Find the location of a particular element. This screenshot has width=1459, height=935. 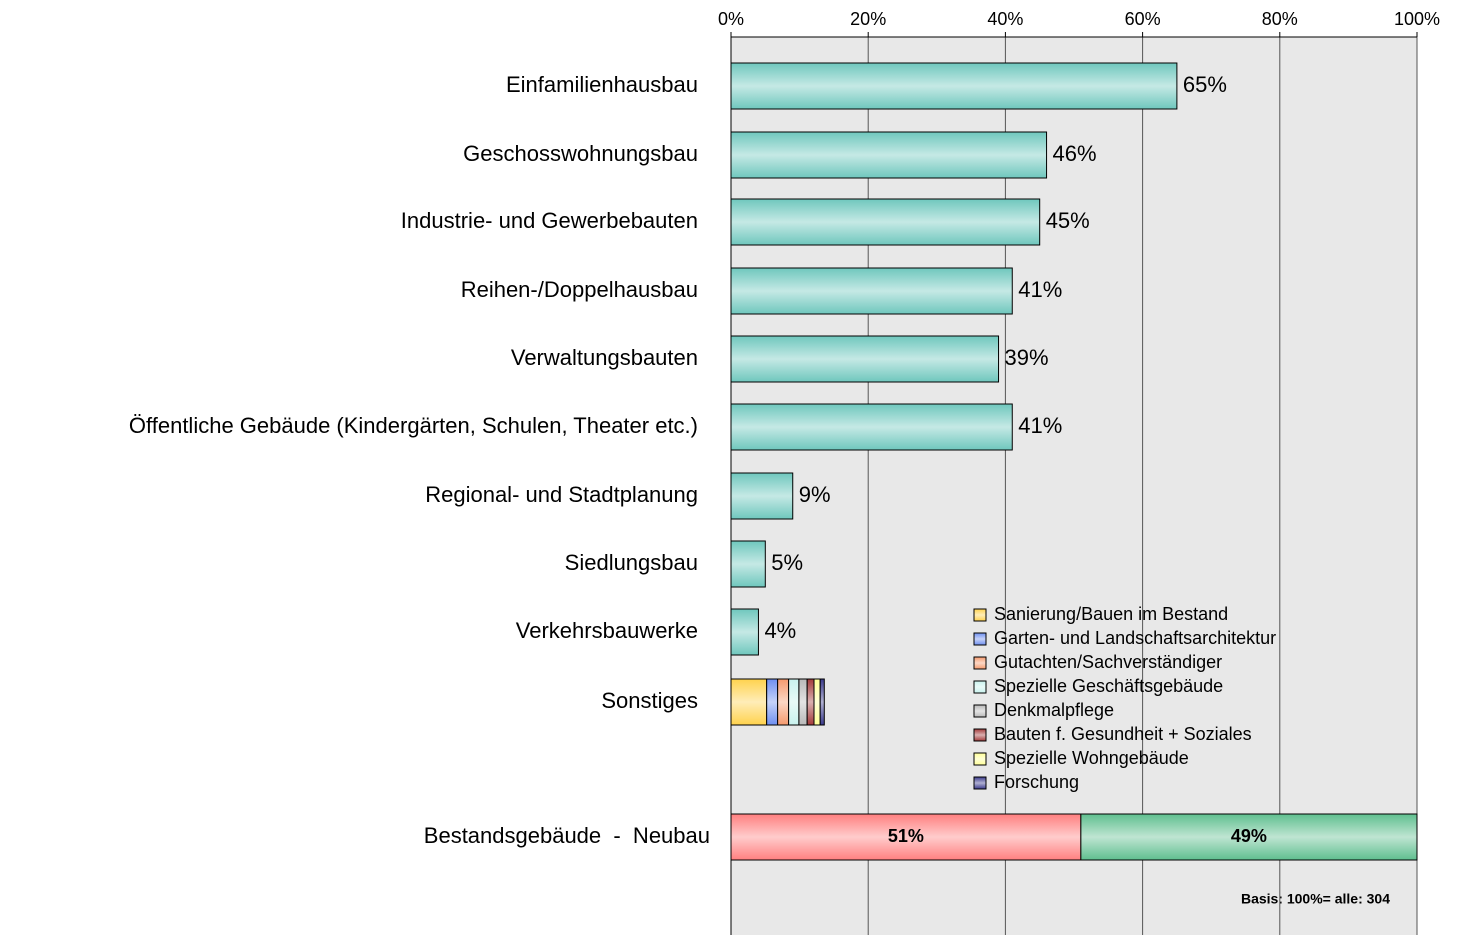

value-label: 39% is located at coordinates (1027, 357).